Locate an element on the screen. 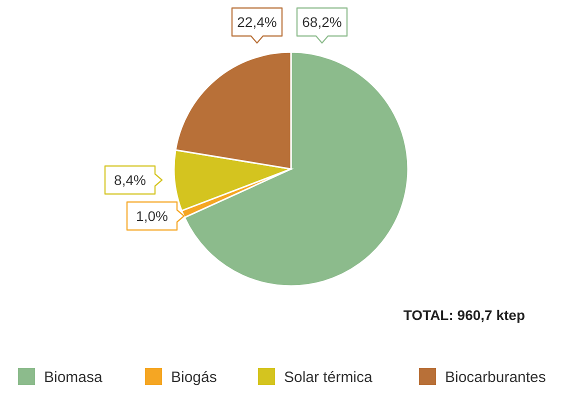  data-label: 8,4% is located at coordinates (130, 180).